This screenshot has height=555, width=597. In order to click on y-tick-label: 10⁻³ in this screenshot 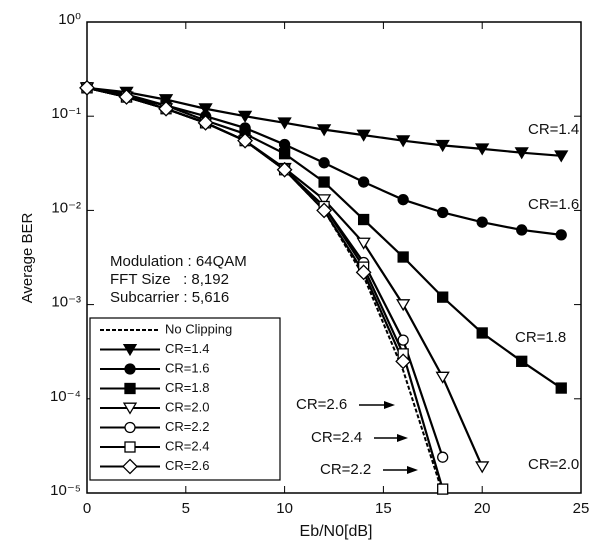, I will do `click(66, 302)`.